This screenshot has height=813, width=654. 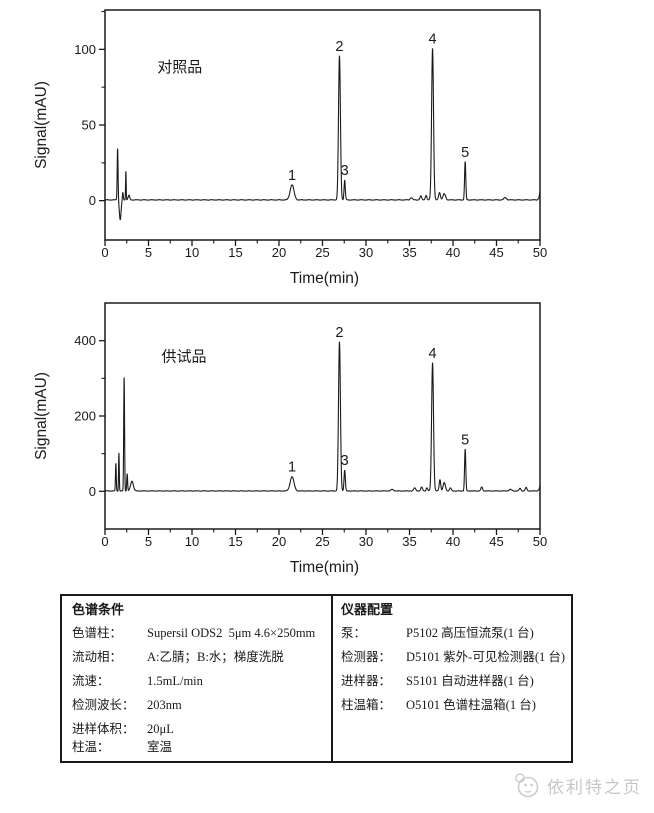 What do you see at coordinates (175, 681) in the screenshot?
I see `row-value: 1.5mL/min` at bounding box center [175, 681].